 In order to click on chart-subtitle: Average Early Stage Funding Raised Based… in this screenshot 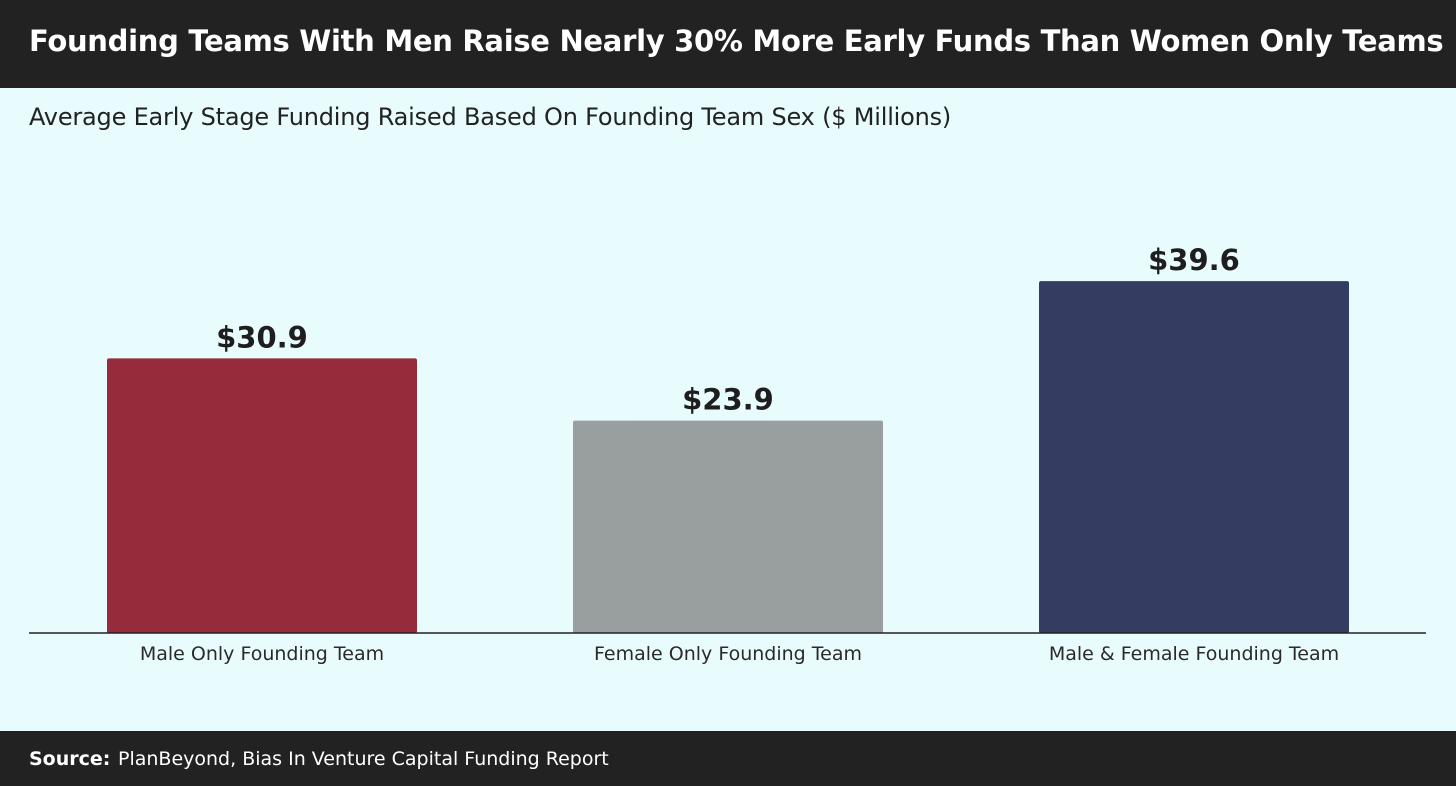, I will do `click(490, 117)`.